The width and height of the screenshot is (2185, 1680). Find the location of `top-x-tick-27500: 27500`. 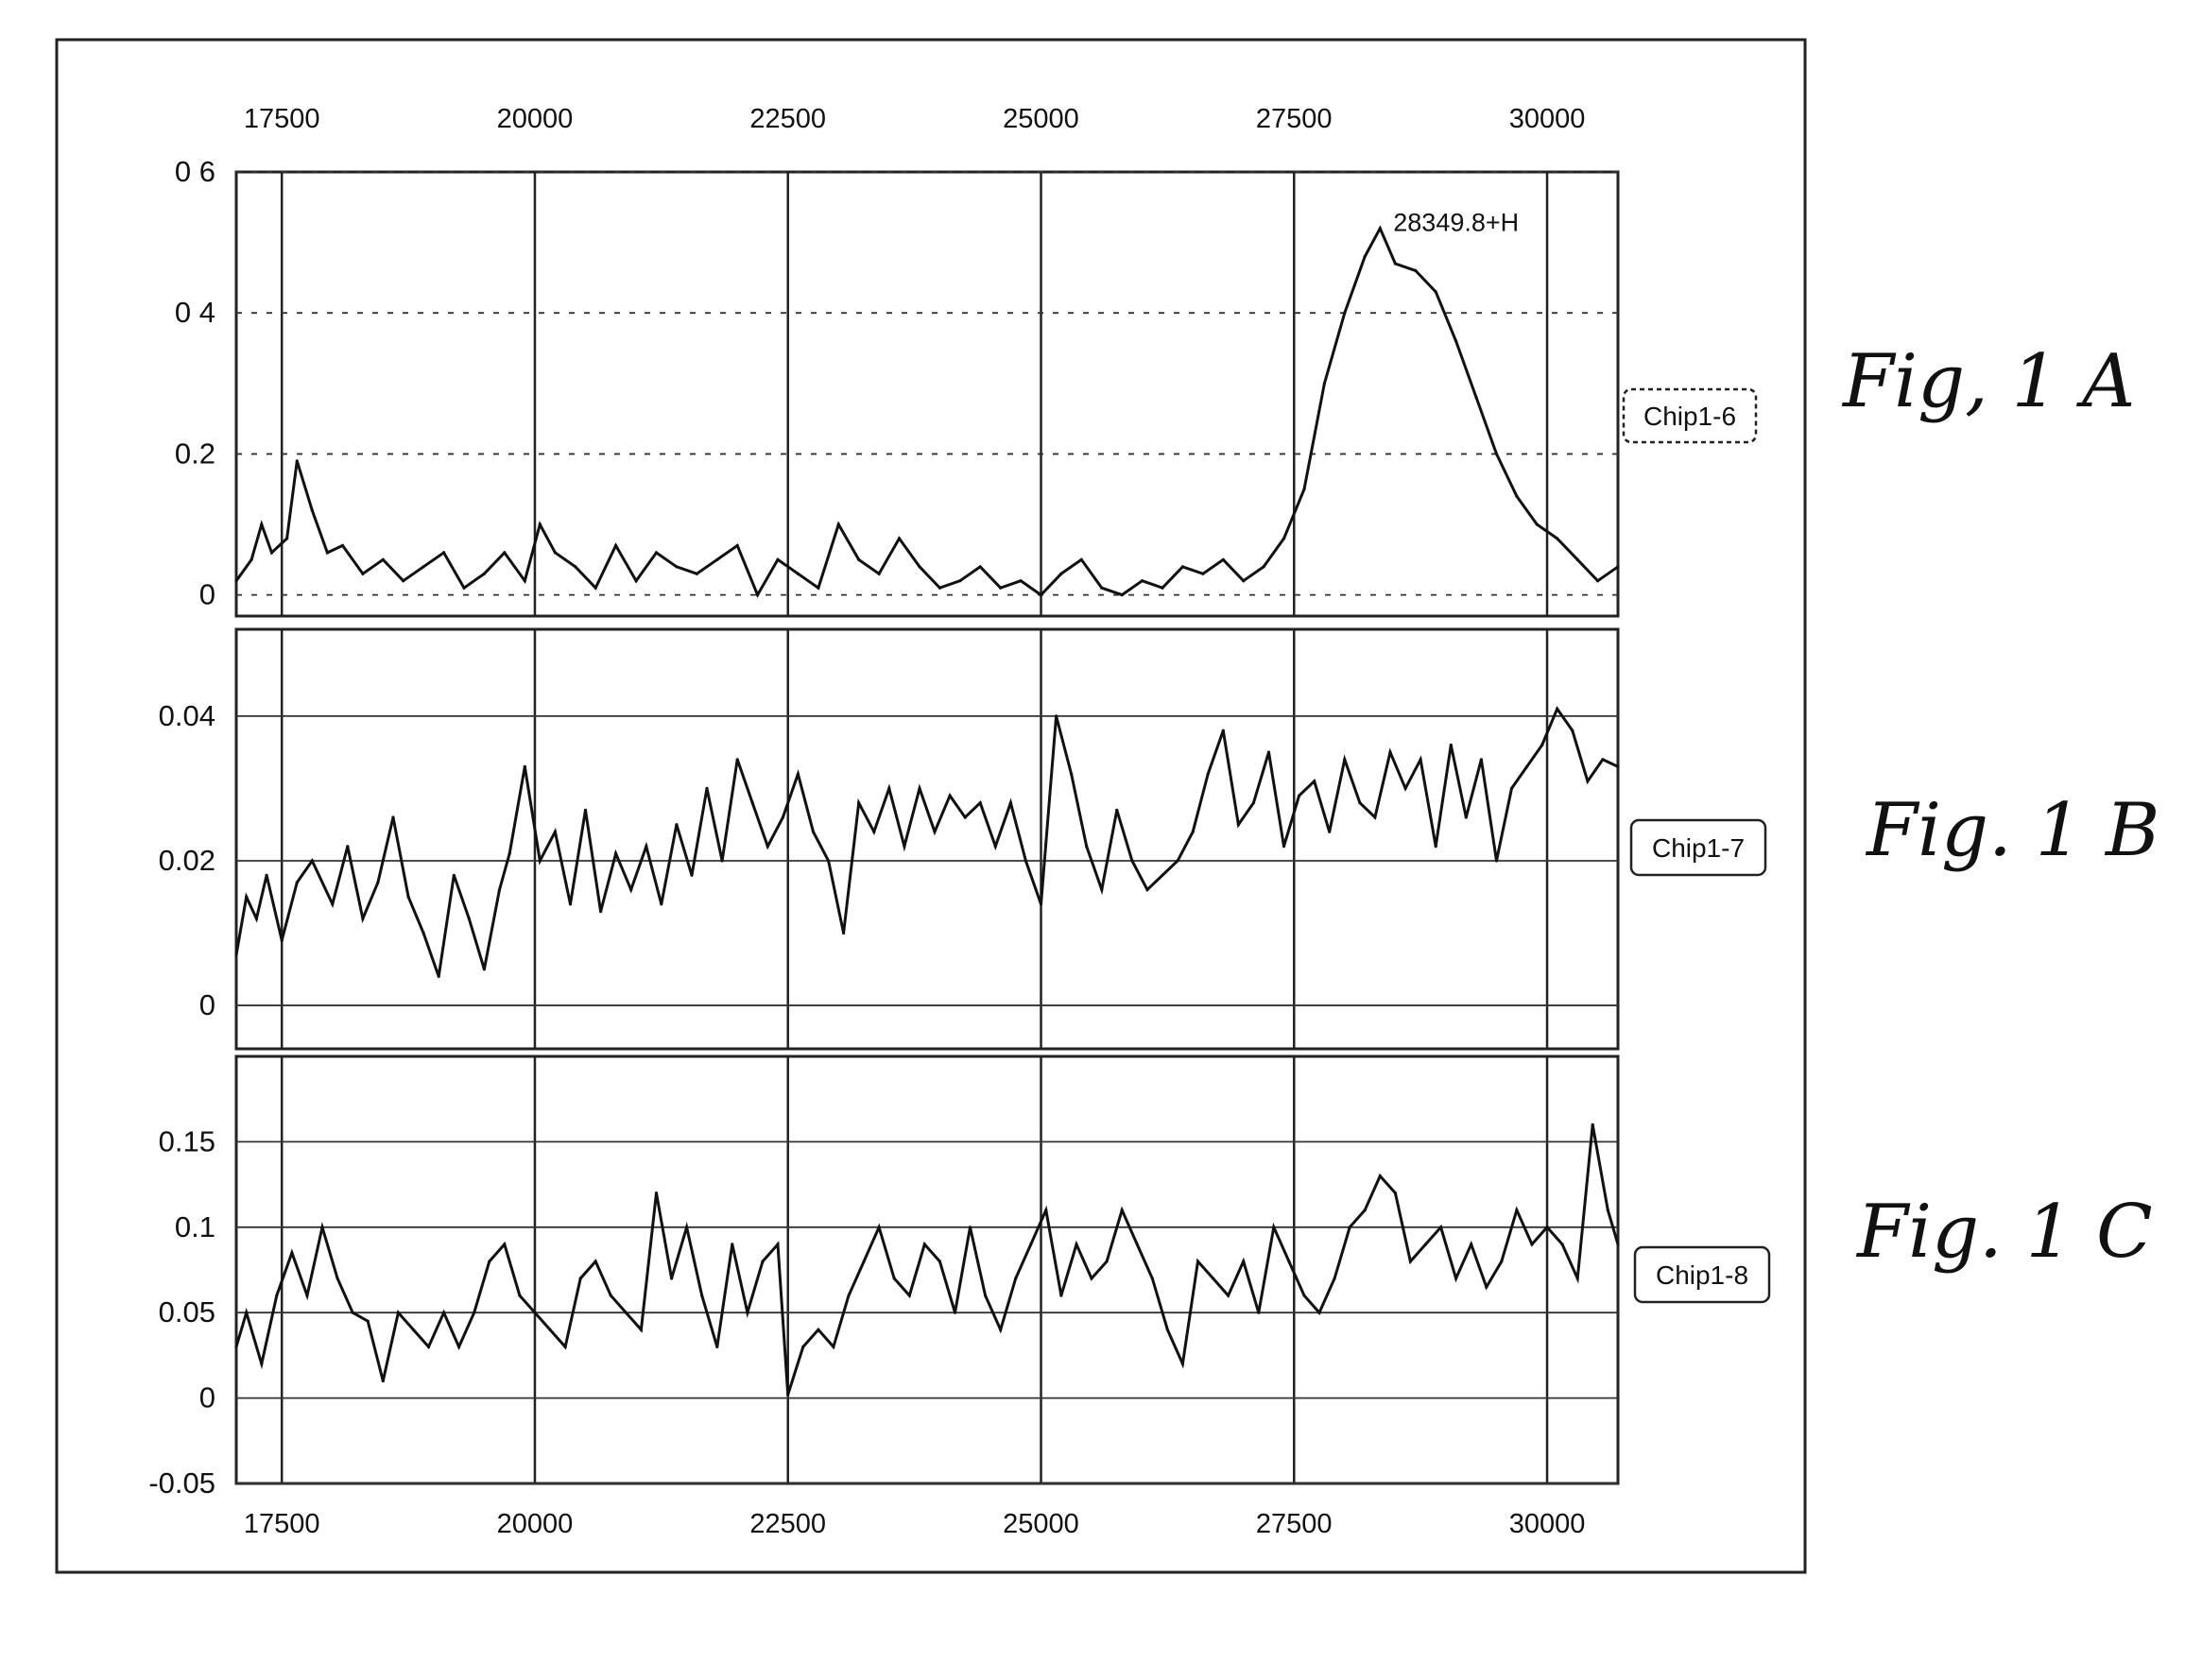

top-x-tick-27500: 27500 is located at coordinates (1294, 119).